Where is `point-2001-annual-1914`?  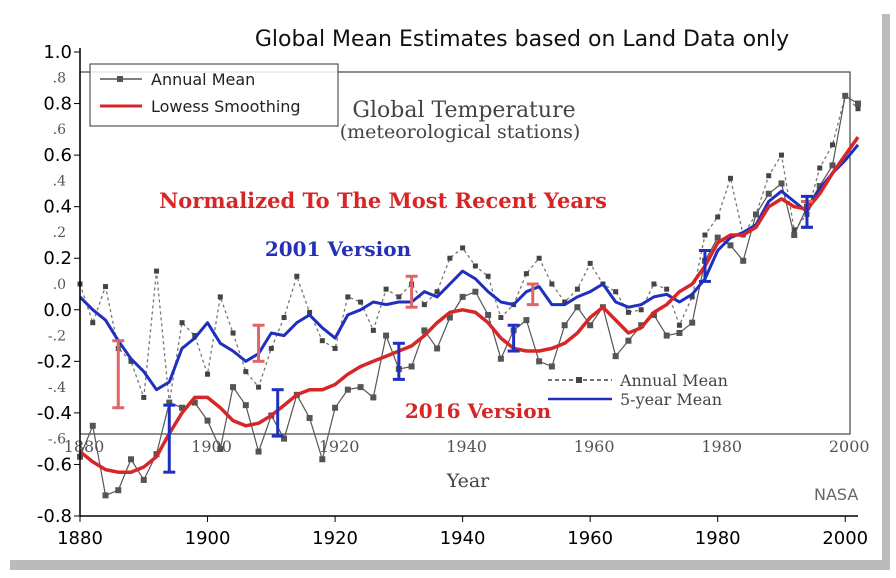
point-2001-annual-1914 is located at coordinates (297, 276).